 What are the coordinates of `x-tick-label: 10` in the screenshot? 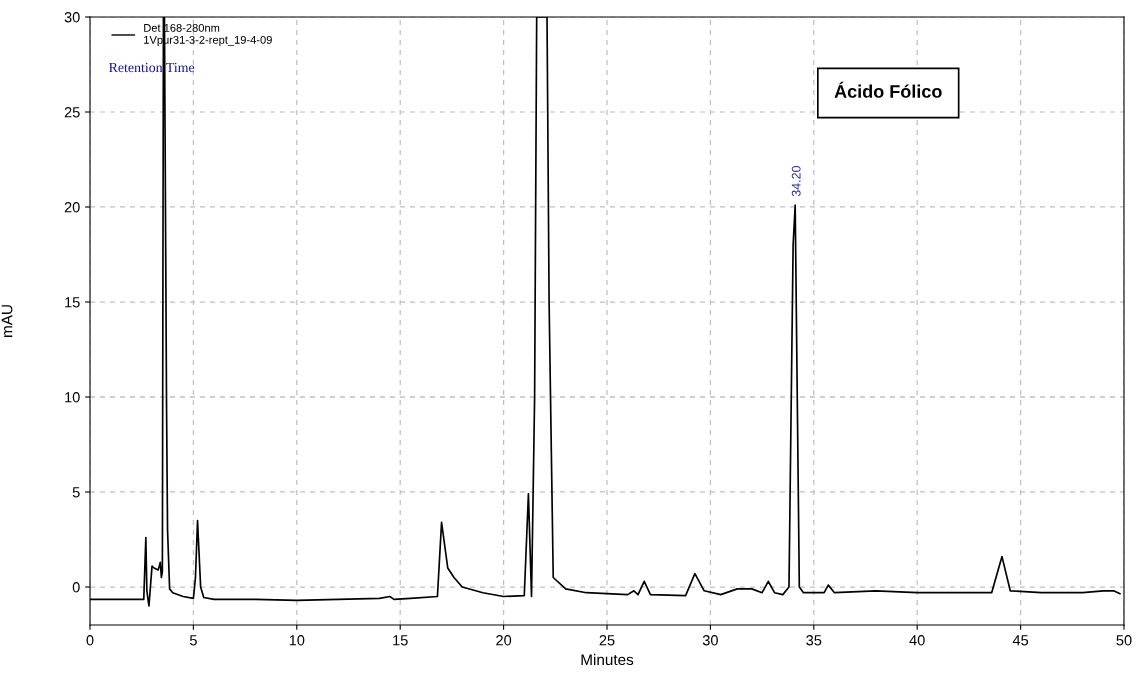 It's located at (297, 640).